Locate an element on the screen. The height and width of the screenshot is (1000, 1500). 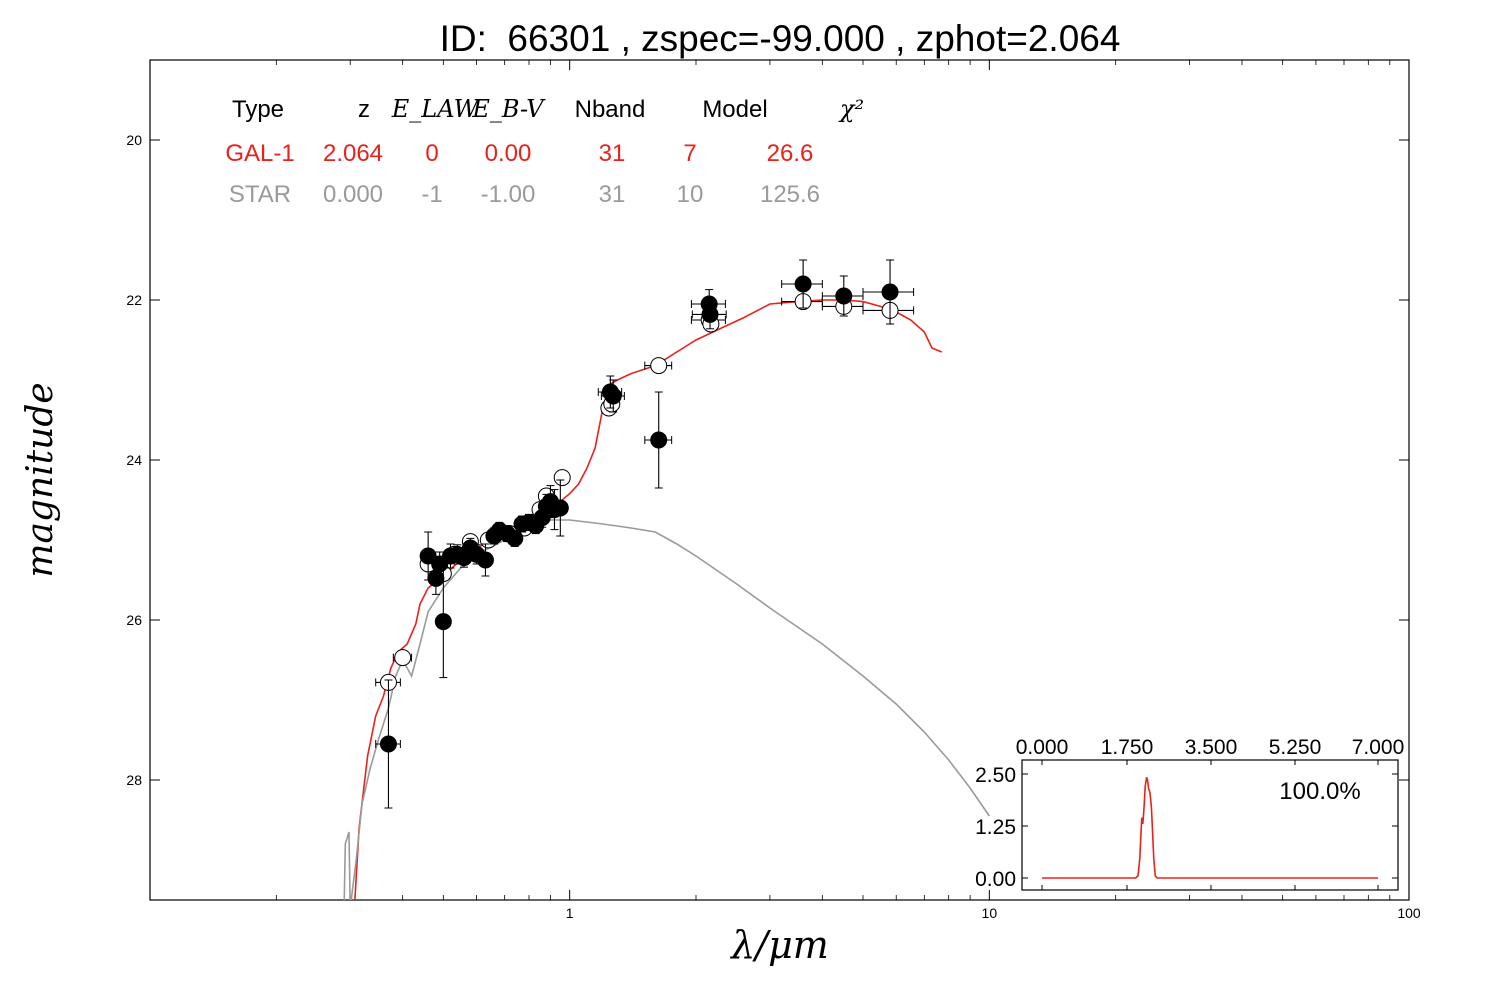
table-header: Model is located at coordinates (734, 109).